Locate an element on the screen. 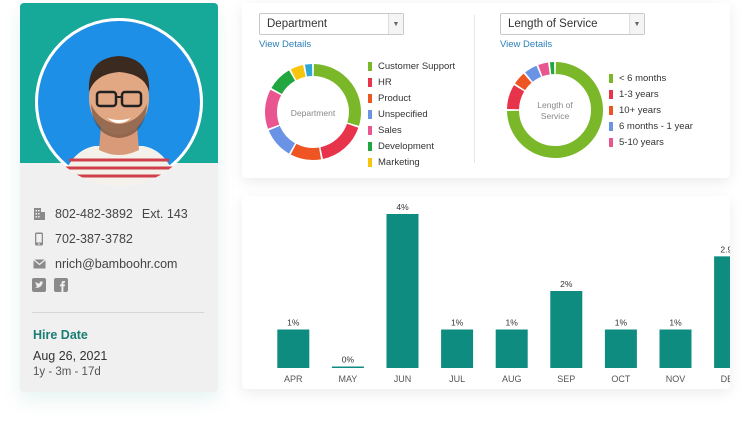 This screenshot has height=441, width=750. data-label-jul: 1% is located at coordinates (457, 323).